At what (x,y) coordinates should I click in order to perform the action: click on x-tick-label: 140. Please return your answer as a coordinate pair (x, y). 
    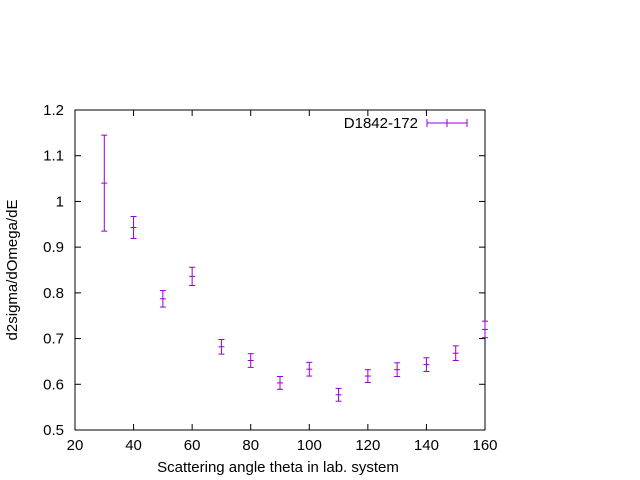
    Looking at the image, I should click on (426, 445).